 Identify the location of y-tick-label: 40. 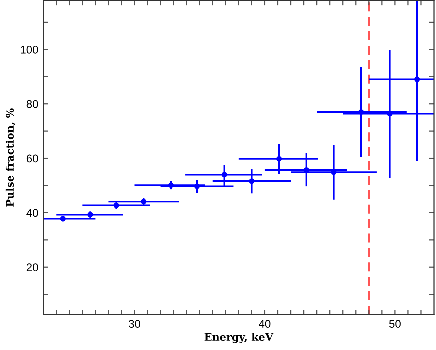
(32, 213).